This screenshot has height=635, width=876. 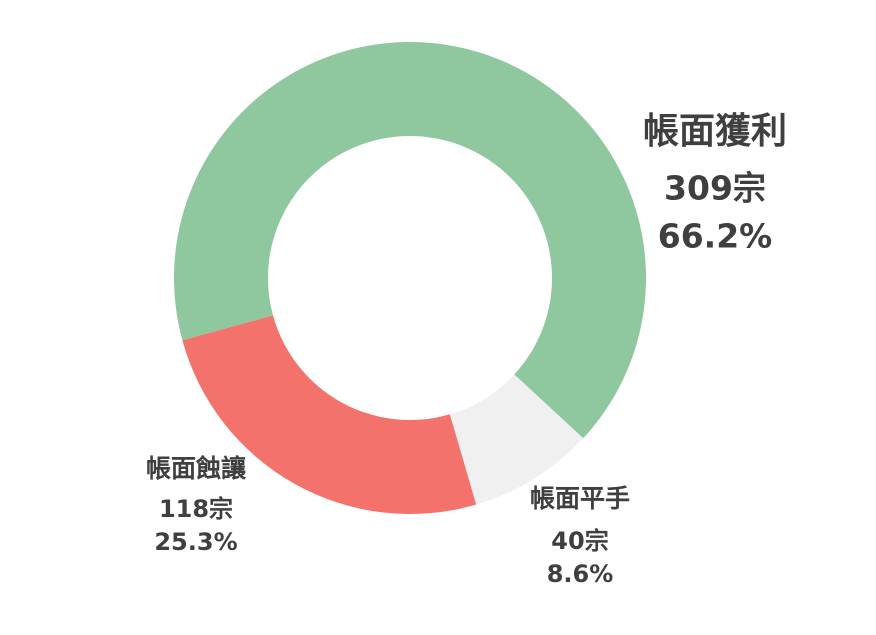 What do you see at coordinates (196, 509) in the screenshot?
I see `count-label: 118宗` at bounding box center [196, 509].